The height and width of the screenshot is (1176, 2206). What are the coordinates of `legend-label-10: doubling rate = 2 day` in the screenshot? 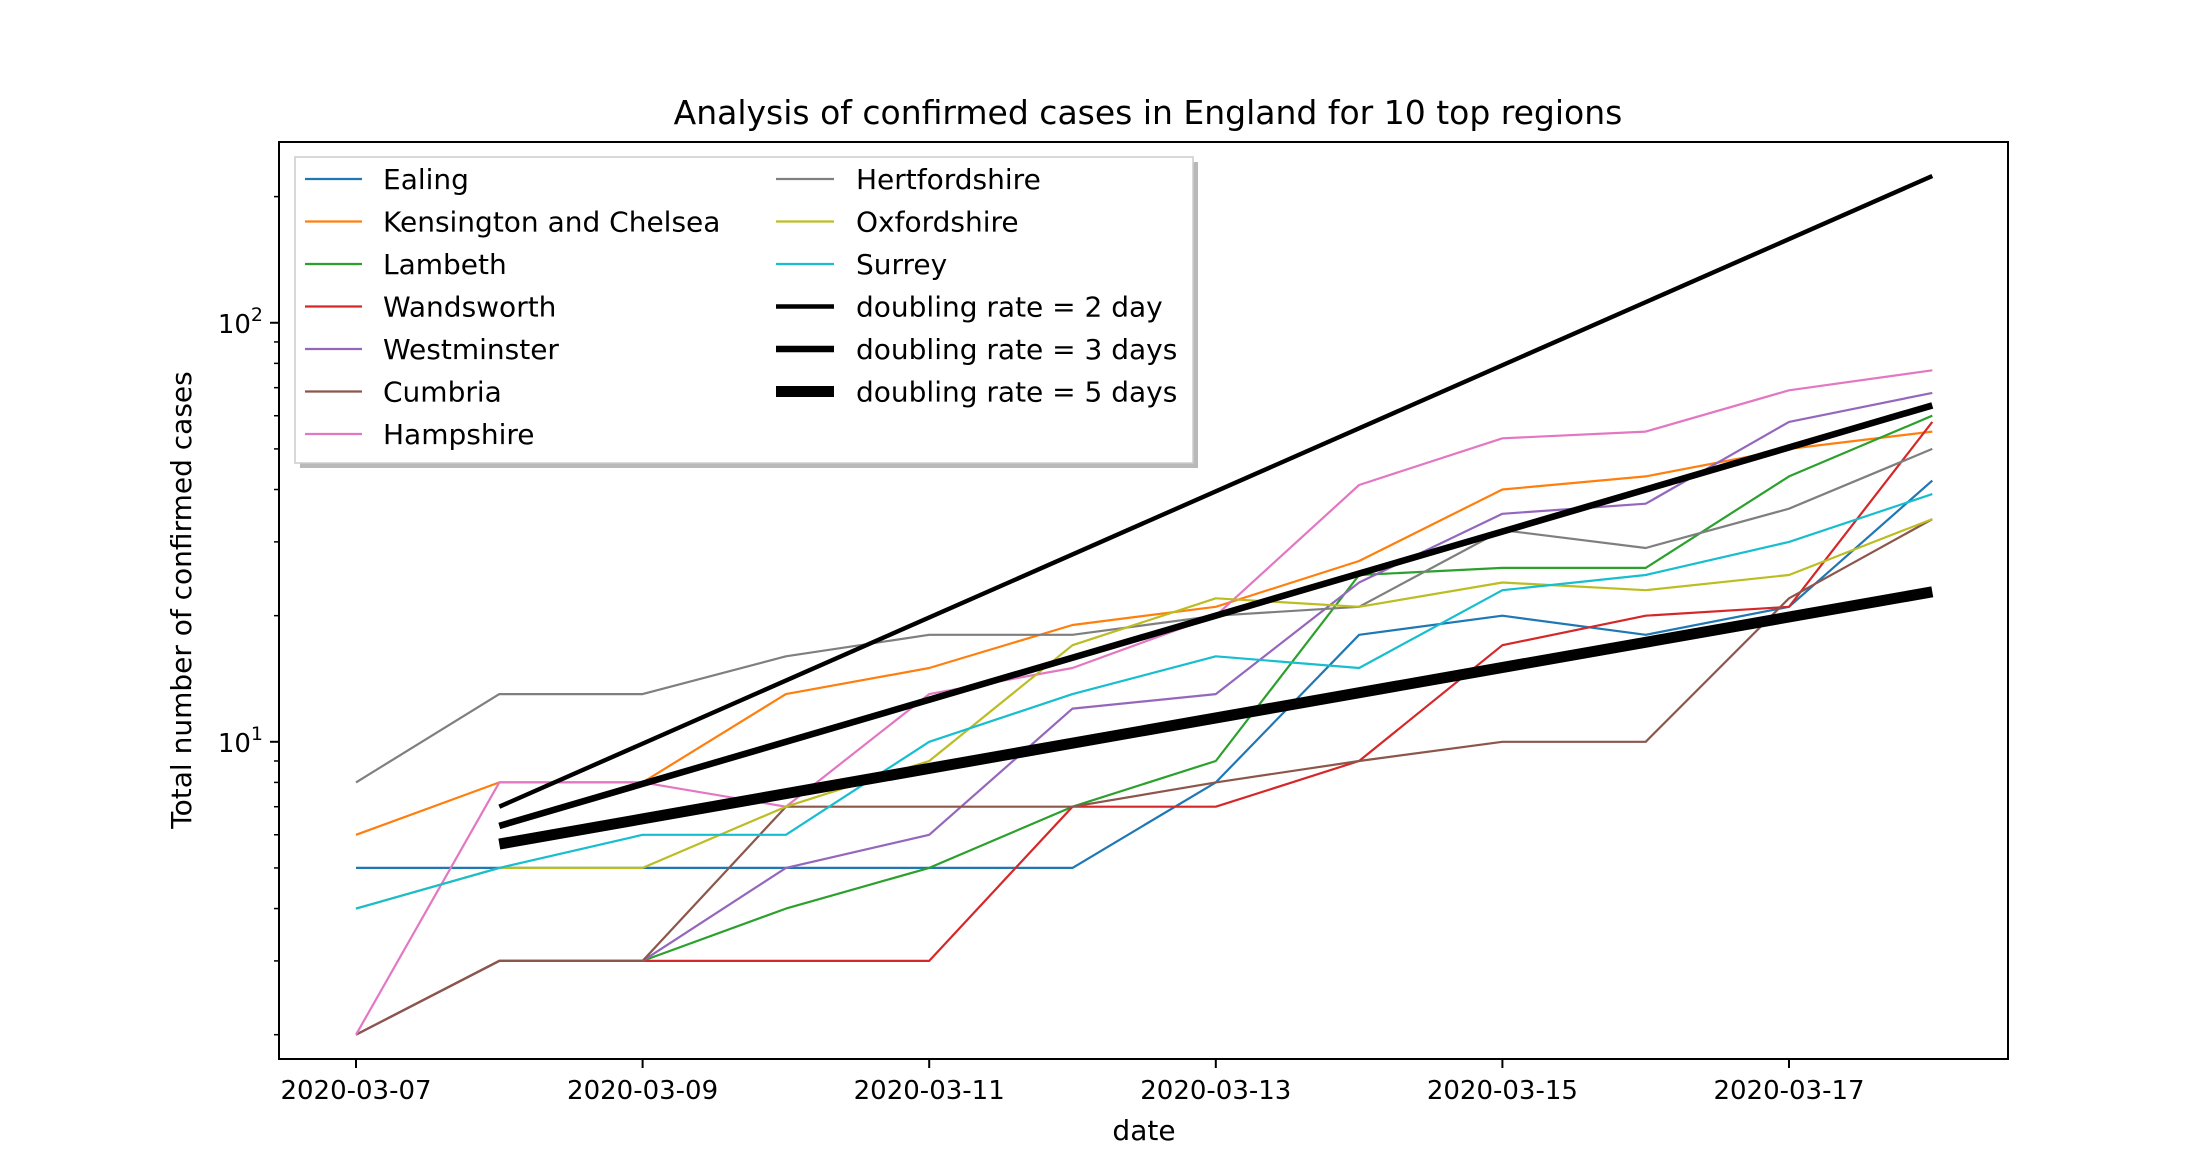 It's located at (1009, 307).